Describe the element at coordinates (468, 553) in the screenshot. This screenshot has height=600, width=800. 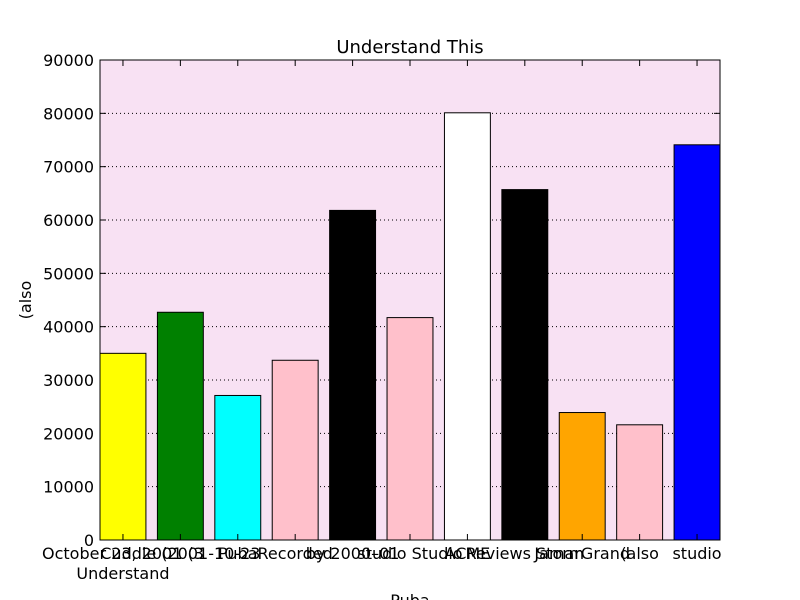
I see `x-tick-label: ACME` at that location.